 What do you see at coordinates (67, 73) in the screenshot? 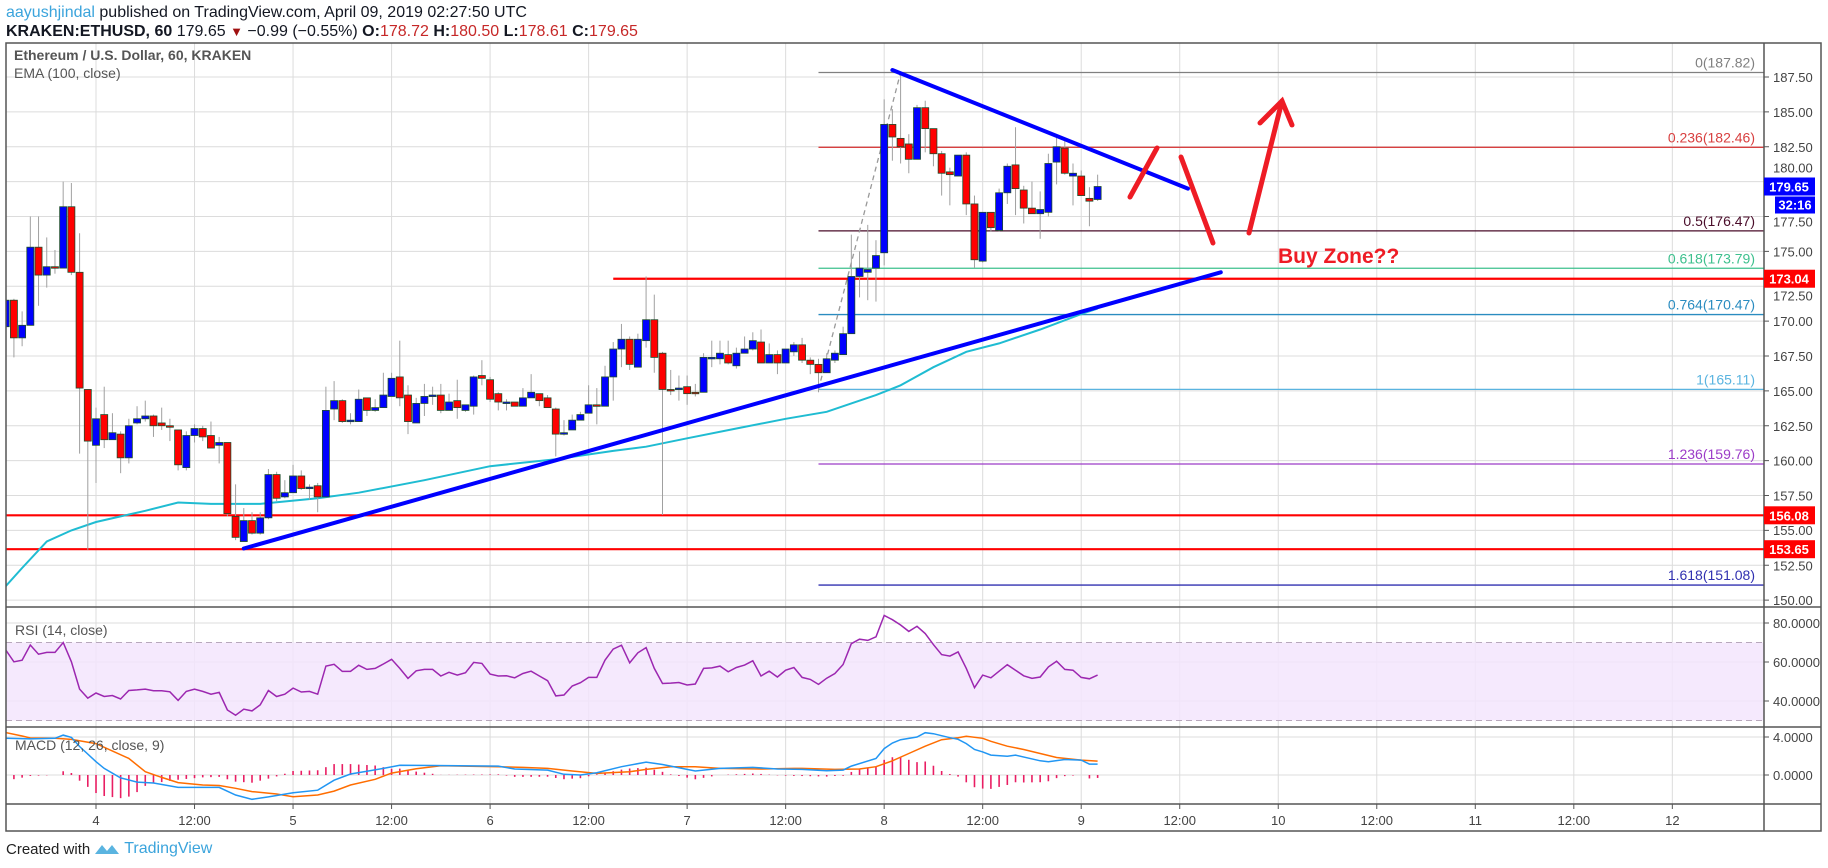
I see `ema-legend: EMA (100, close)` at bounding box center [67, 73].